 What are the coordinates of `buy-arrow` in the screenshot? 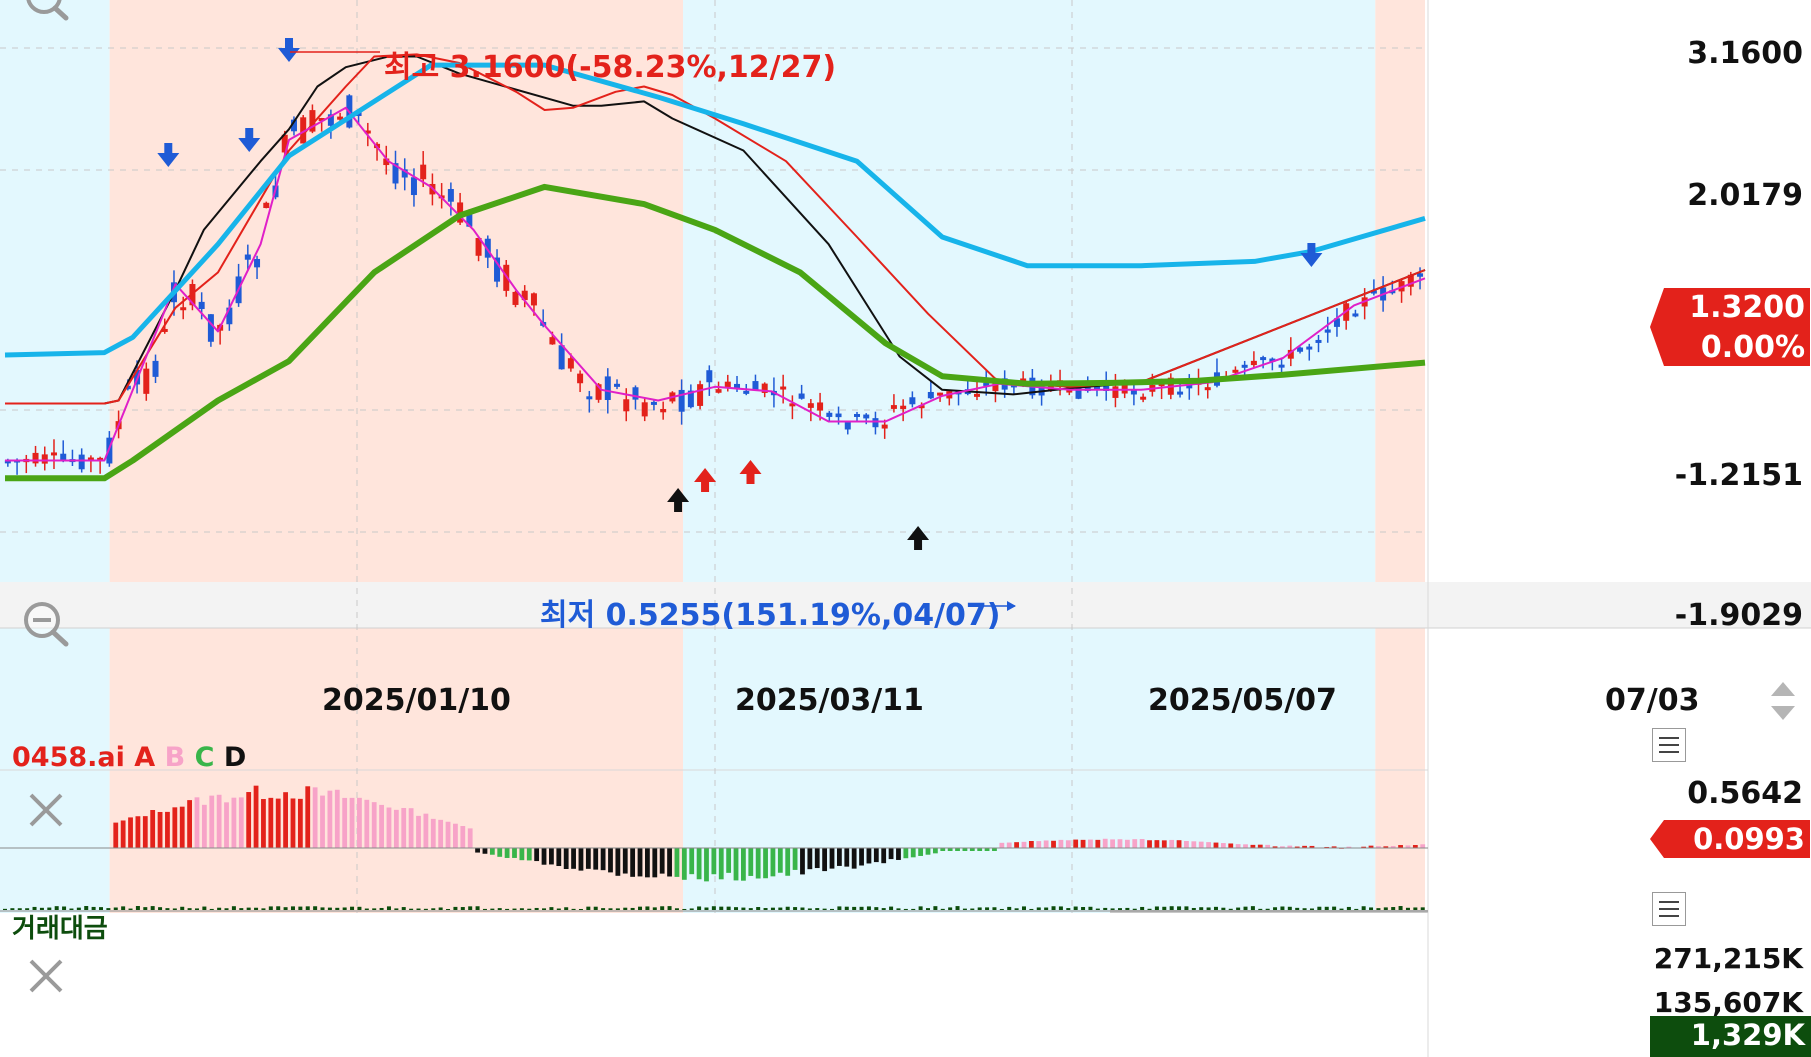 It's located at (705, 480).